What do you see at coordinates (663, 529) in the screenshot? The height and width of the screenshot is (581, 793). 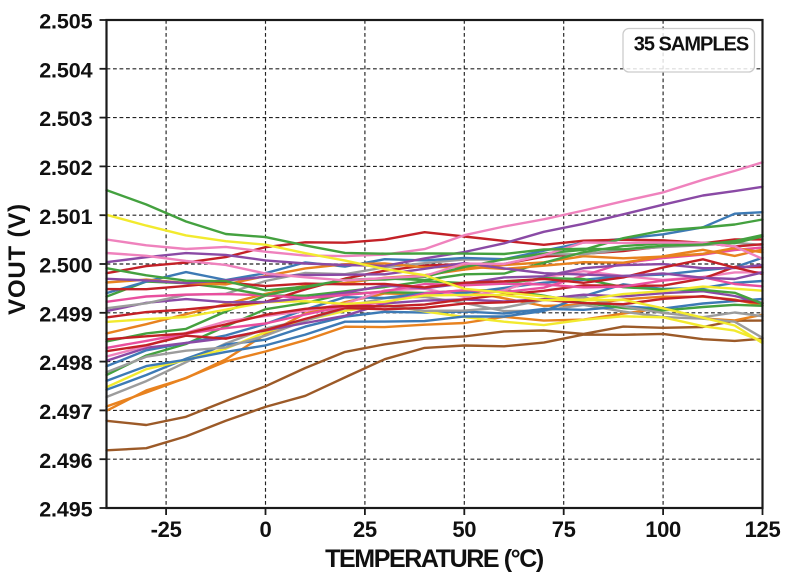 I see `svg-text: 100` at bounding box center [663, 529].